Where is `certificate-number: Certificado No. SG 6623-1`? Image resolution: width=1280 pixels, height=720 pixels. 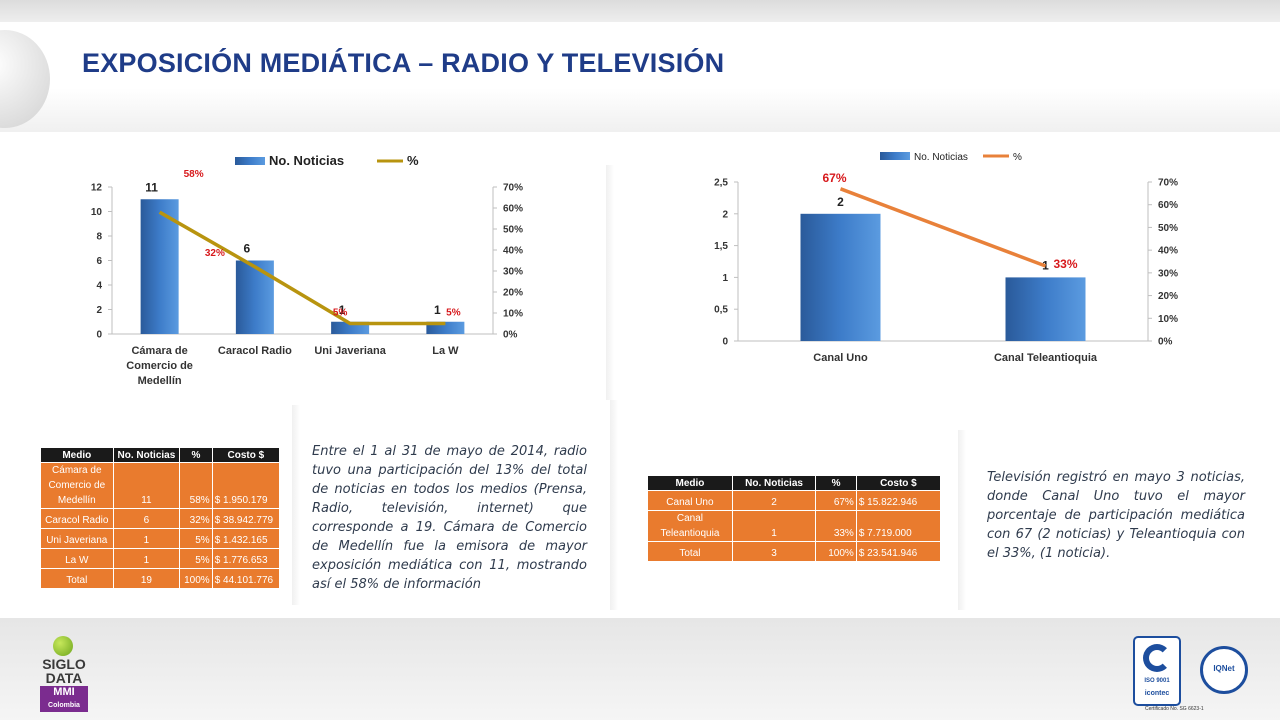
certificate-number: Certificado No. SG 6623-1 is located at coordinates (1174, 709).